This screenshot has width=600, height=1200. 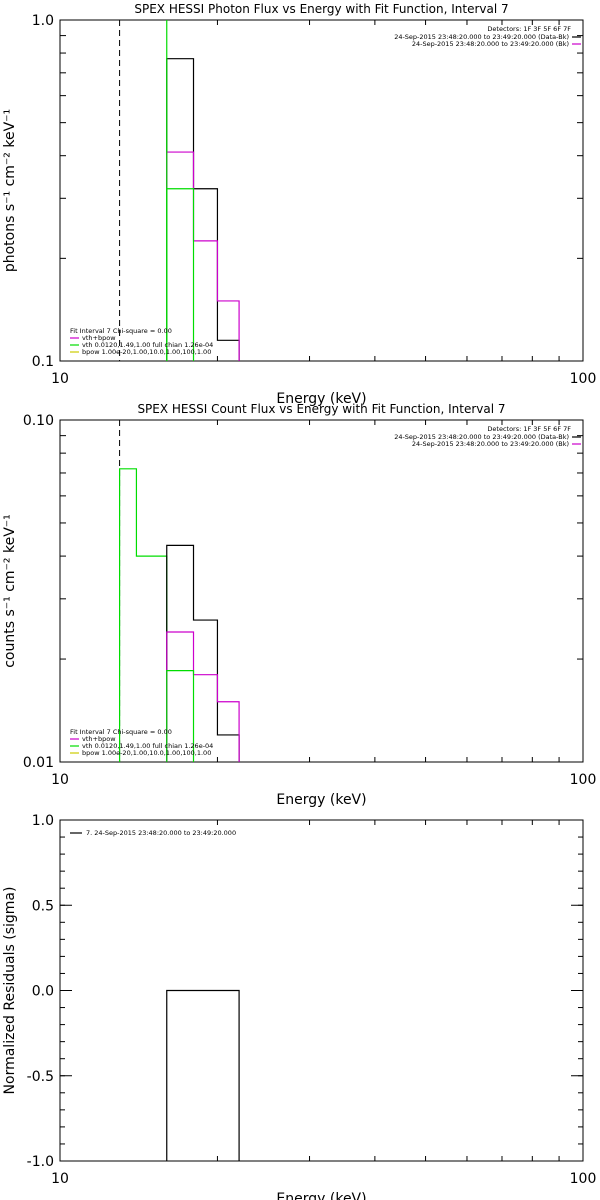 What do you see at coordinates (38, 421) in the screenshot?
I see `y-tick-label: 0.10` at bounding box center [38, 421].